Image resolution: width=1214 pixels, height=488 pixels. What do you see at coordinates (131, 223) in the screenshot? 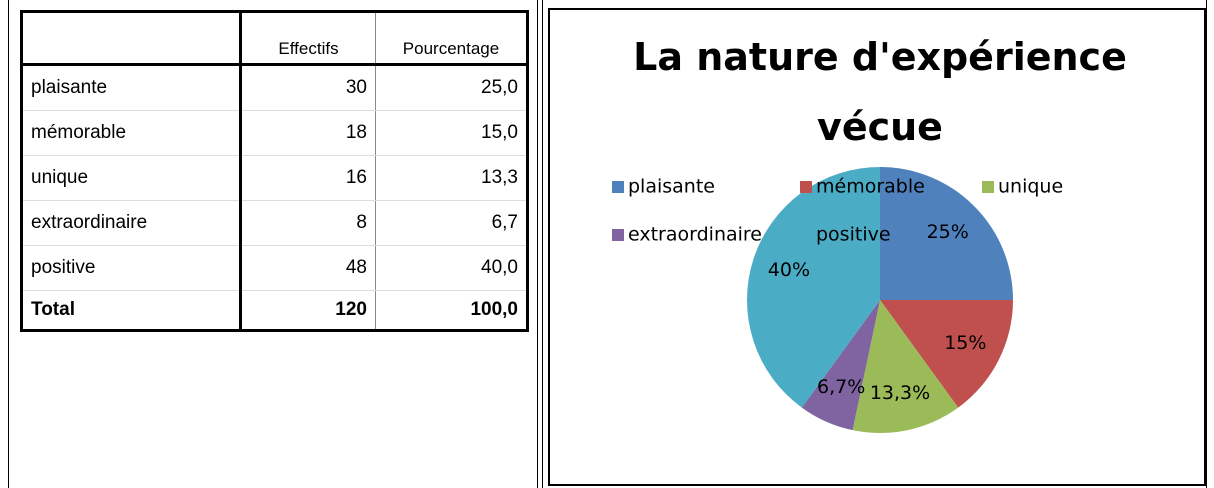
I see `table-cell: extraordinaire` at bounding box center [131, 223].